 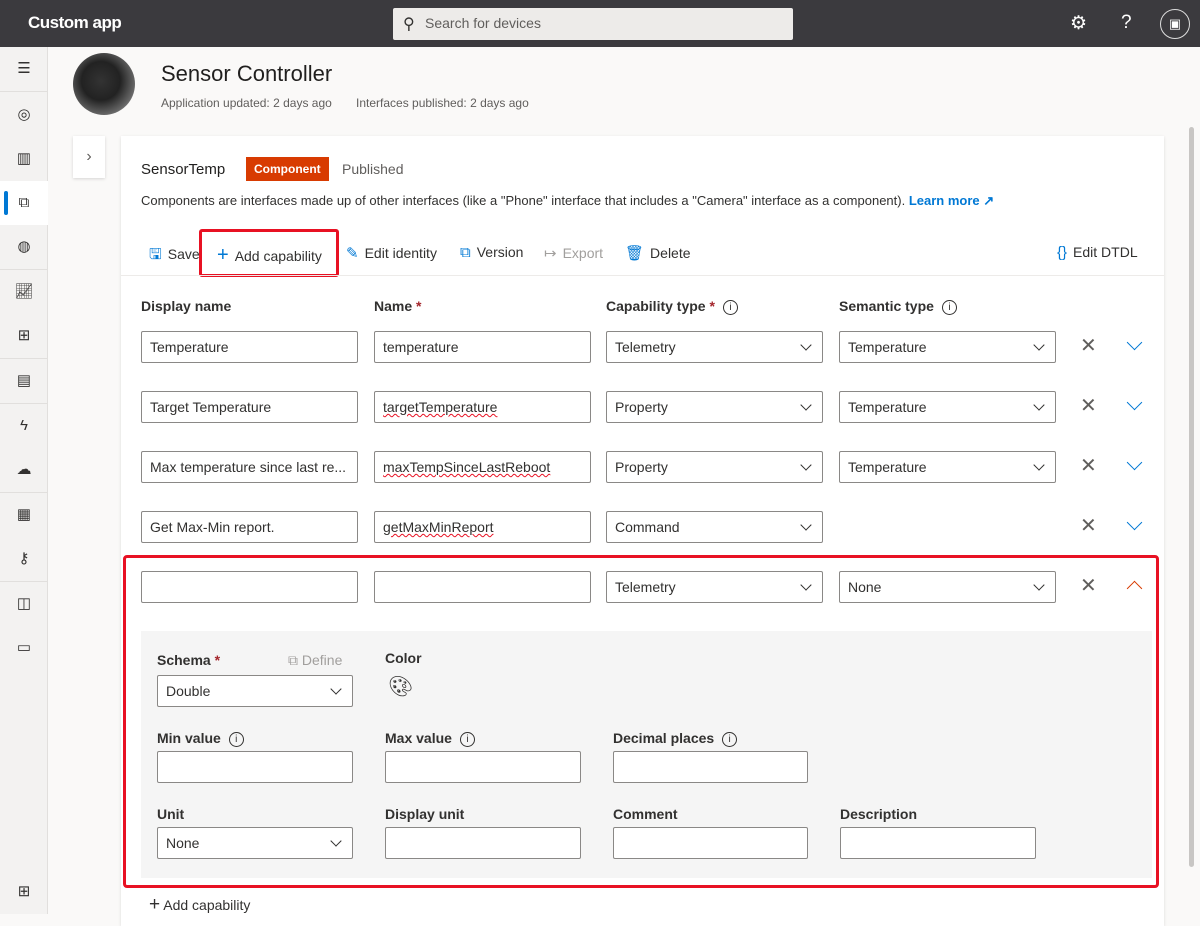 I want to click on display-name-input, so click(x=249, y=587).